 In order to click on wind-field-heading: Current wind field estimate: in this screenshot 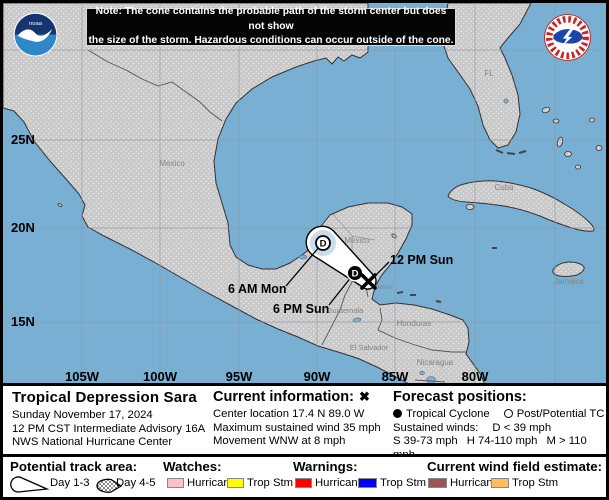, I will do `click(515, 466)`.